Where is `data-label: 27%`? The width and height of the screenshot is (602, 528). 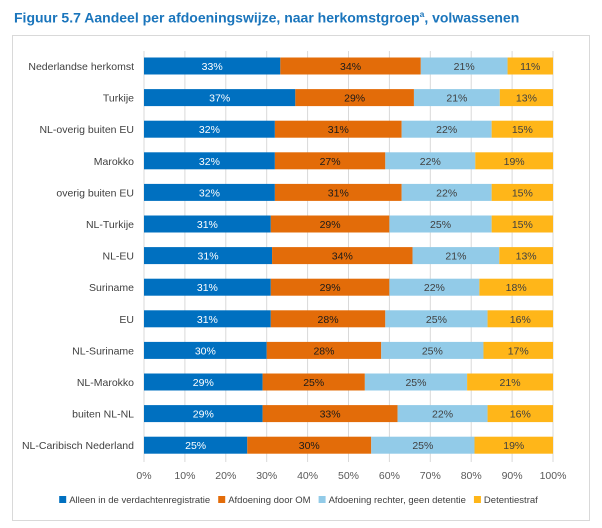 data-label: 27% is located at coordinates (330, 162).